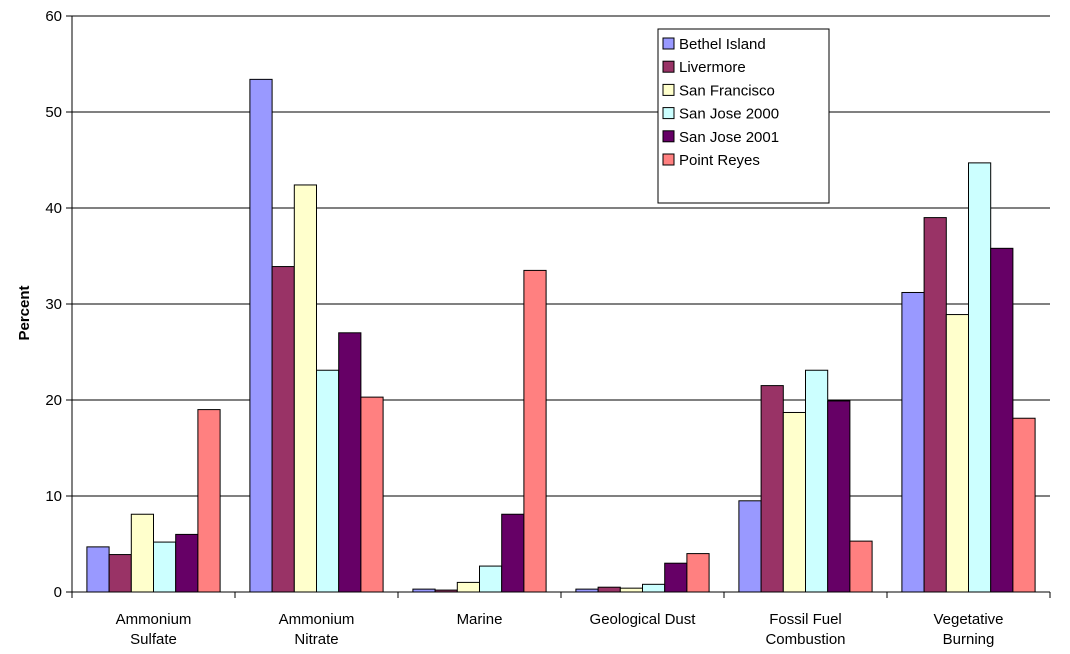  What do you see at coordinates (968, 629) in the screenshot?
I see `category-label: Vegetative Burning` at bounding box center [968, 629].